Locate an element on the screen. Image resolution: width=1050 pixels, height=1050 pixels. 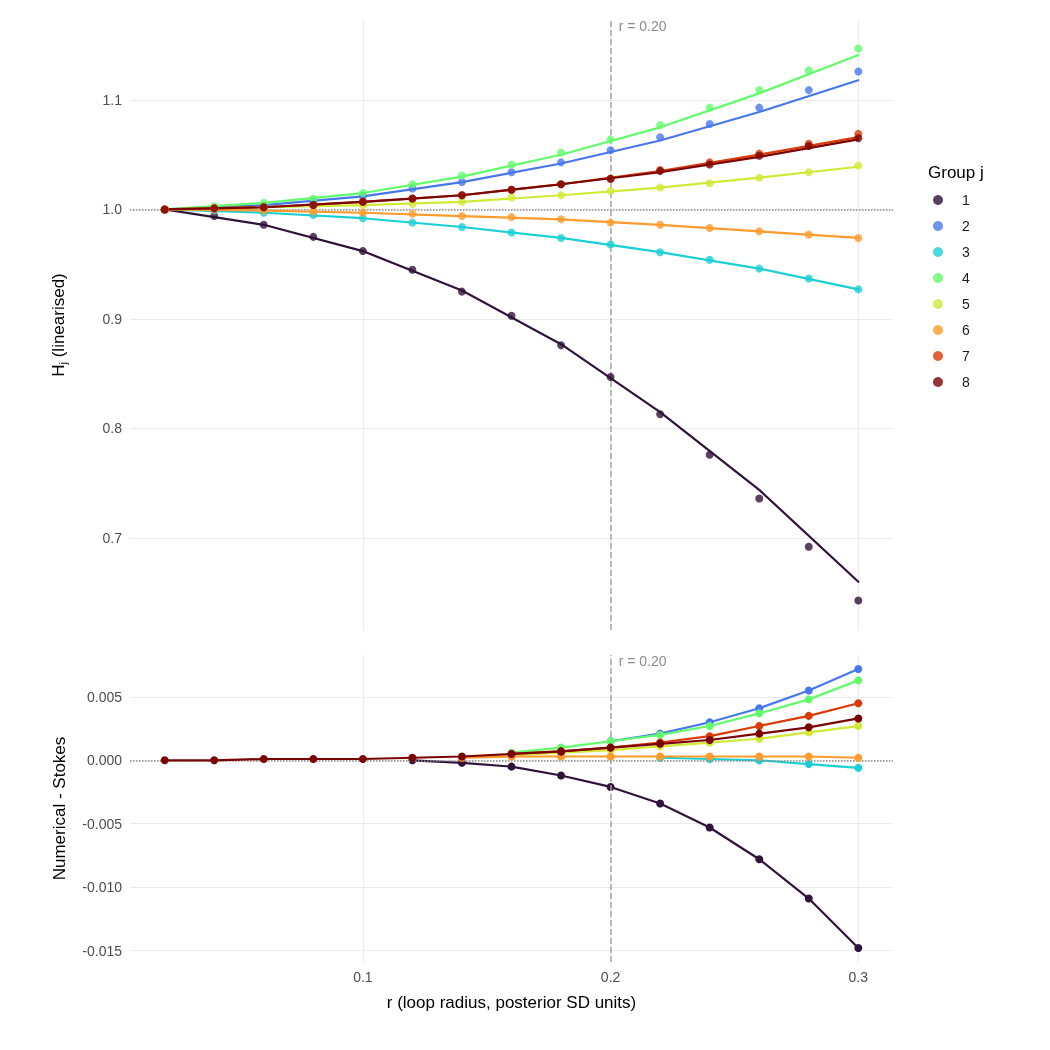
x-tick-label: 0.2 is located at coordinates (610, 977).